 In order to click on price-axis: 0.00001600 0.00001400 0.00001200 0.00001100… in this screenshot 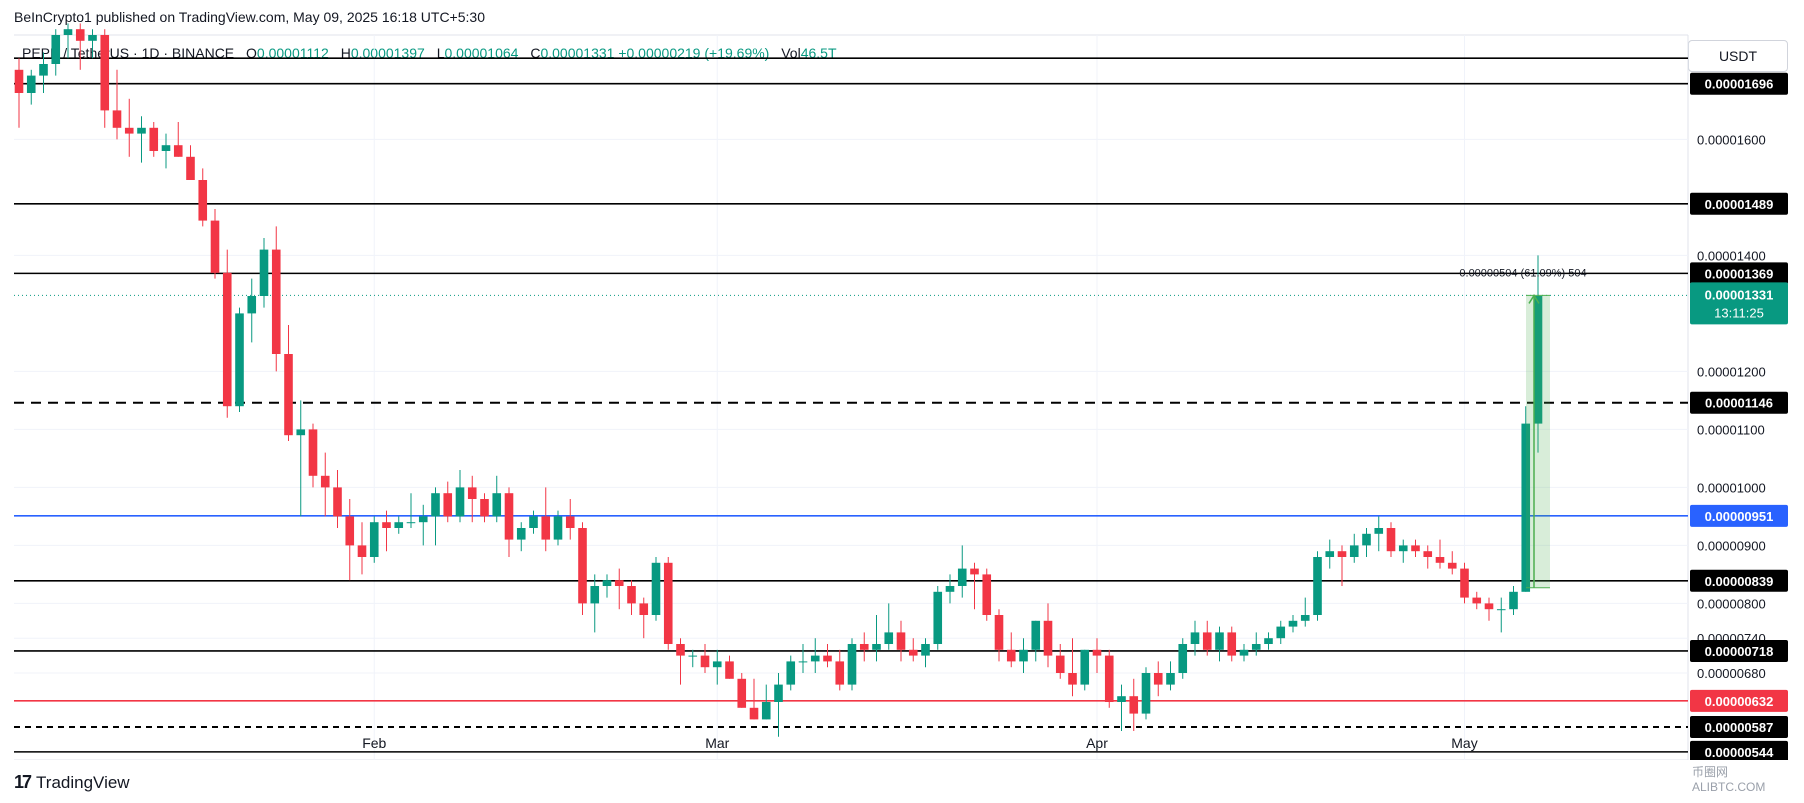, I will do `click(1739, 416)`.